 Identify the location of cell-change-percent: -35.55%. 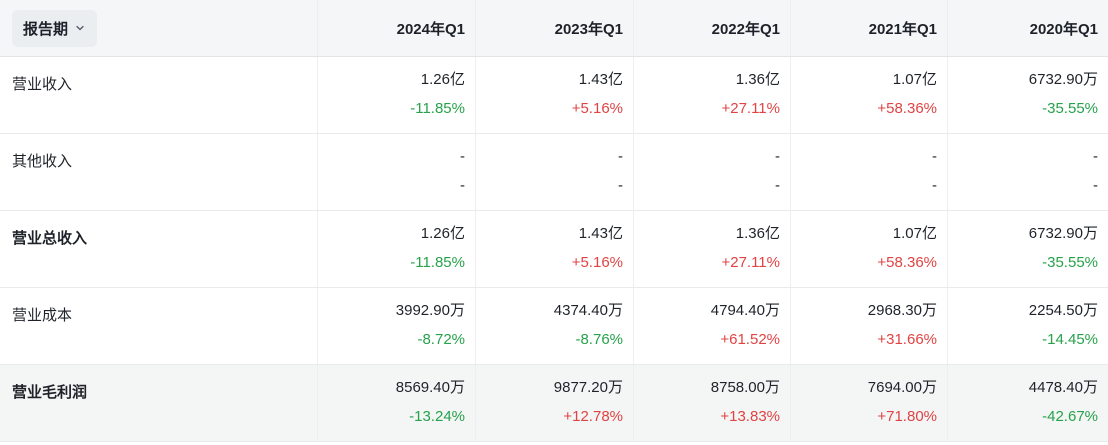
(1070, 262).